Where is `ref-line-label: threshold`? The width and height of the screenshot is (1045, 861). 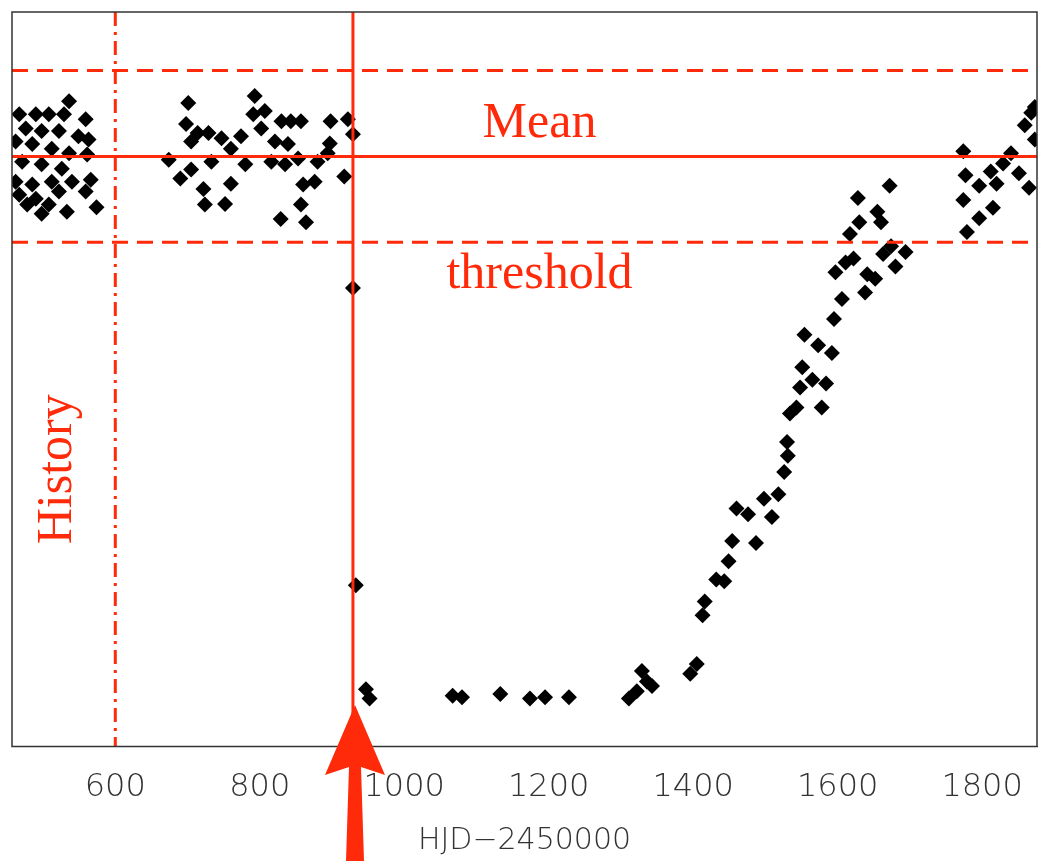
ref-line-label: threshold is located at coordinates (539, 271).